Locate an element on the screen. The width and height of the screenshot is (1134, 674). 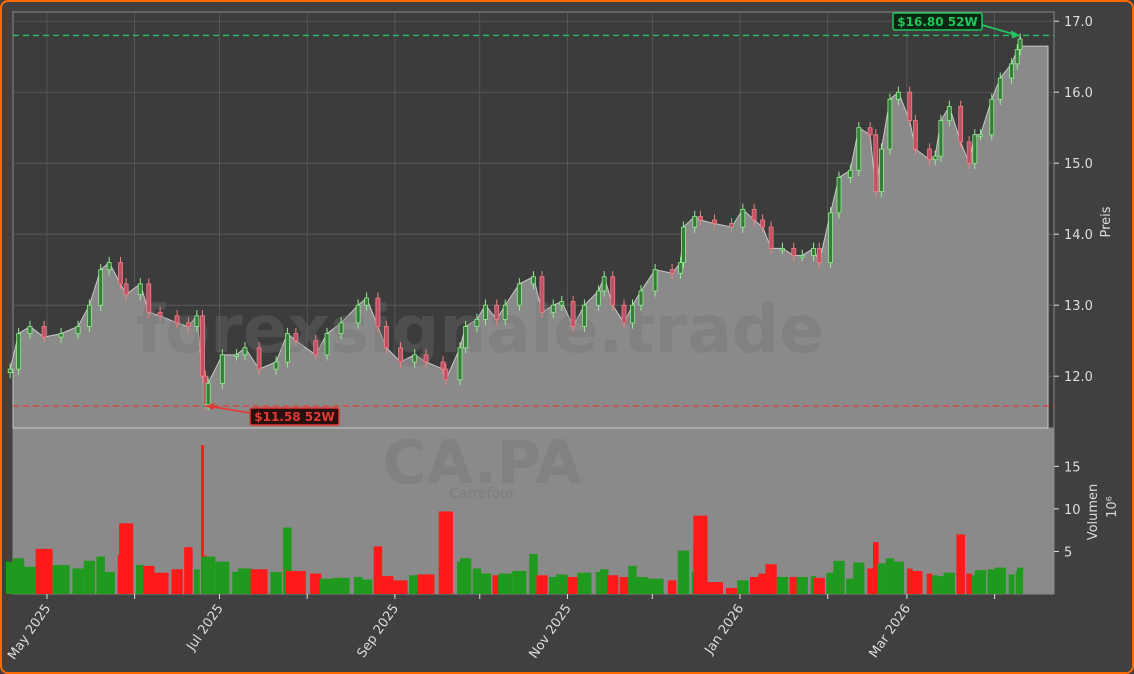
low_52w-label-box is located at coordinates (294, 416).